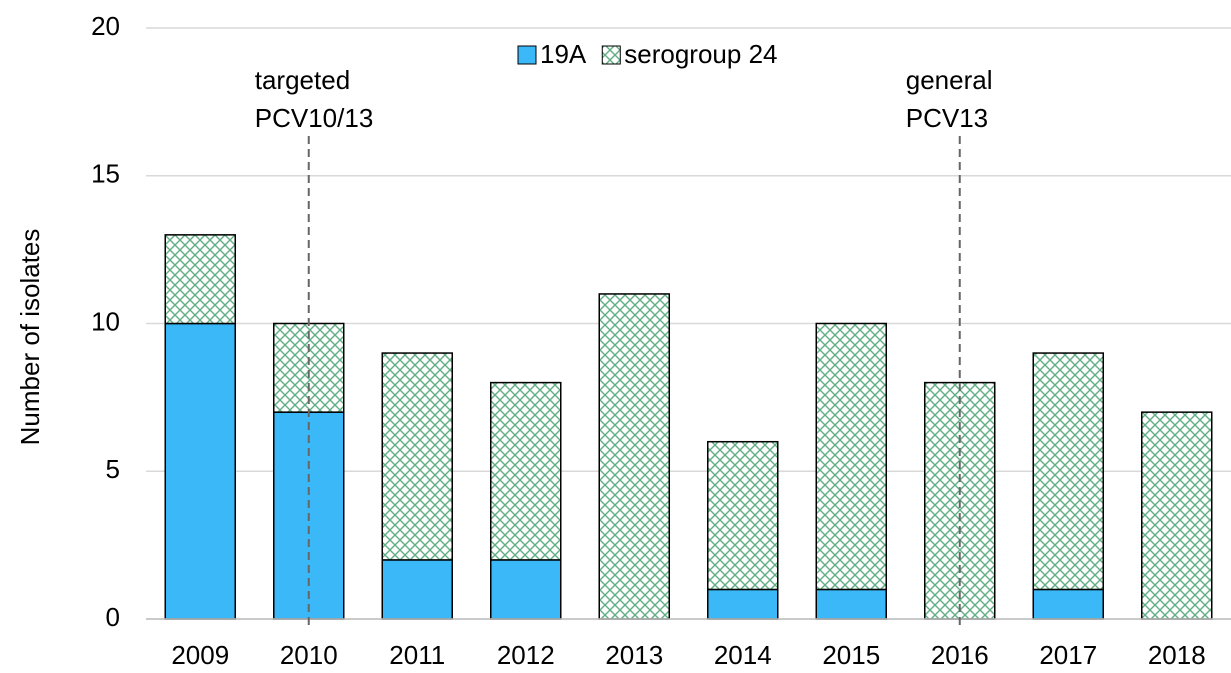 The image size is (1231, 673). What do you see at coordinates (200, 655) in the screenshot?
I see `x-tick-label: 2009` at bounding box center [200, 655].